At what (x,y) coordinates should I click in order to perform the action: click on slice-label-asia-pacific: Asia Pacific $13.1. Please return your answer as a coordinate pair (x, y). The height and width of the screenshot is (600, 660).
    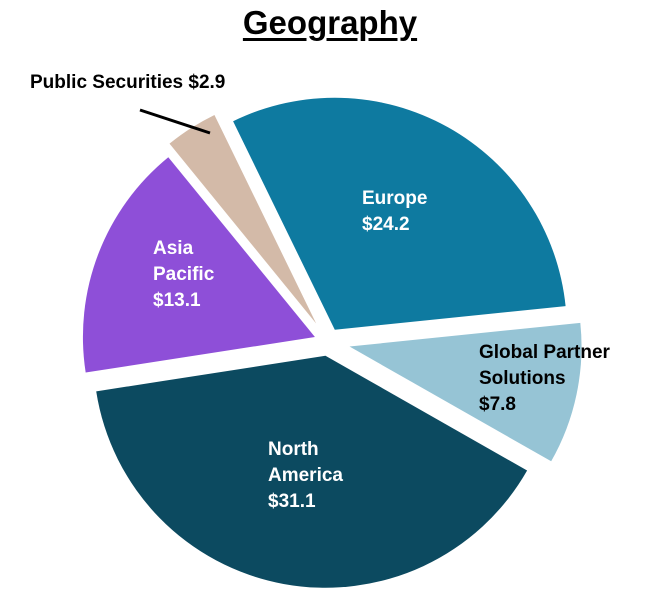
    Looking at the image, I should click on (184, 274).